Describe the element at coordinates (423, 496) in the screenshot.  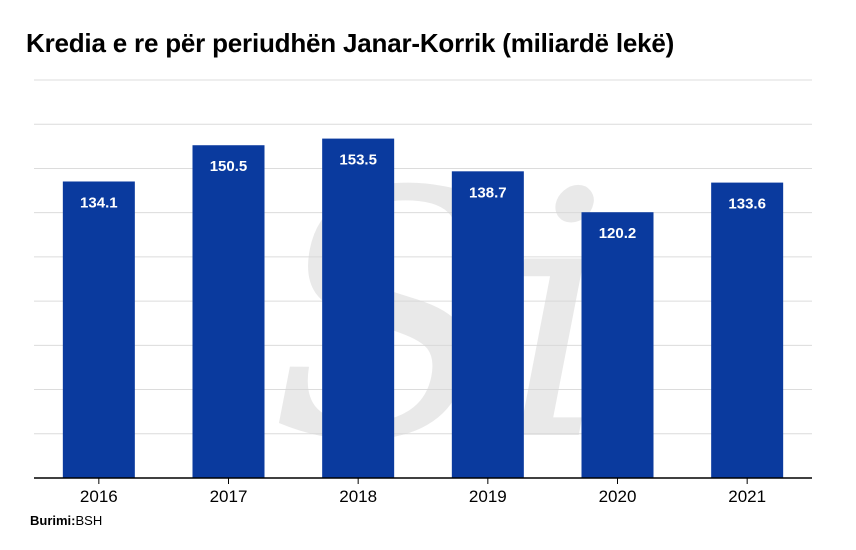
I see `x-axis-tick-labels: 2016 2017 2018 2019 2020 2021` at that location.